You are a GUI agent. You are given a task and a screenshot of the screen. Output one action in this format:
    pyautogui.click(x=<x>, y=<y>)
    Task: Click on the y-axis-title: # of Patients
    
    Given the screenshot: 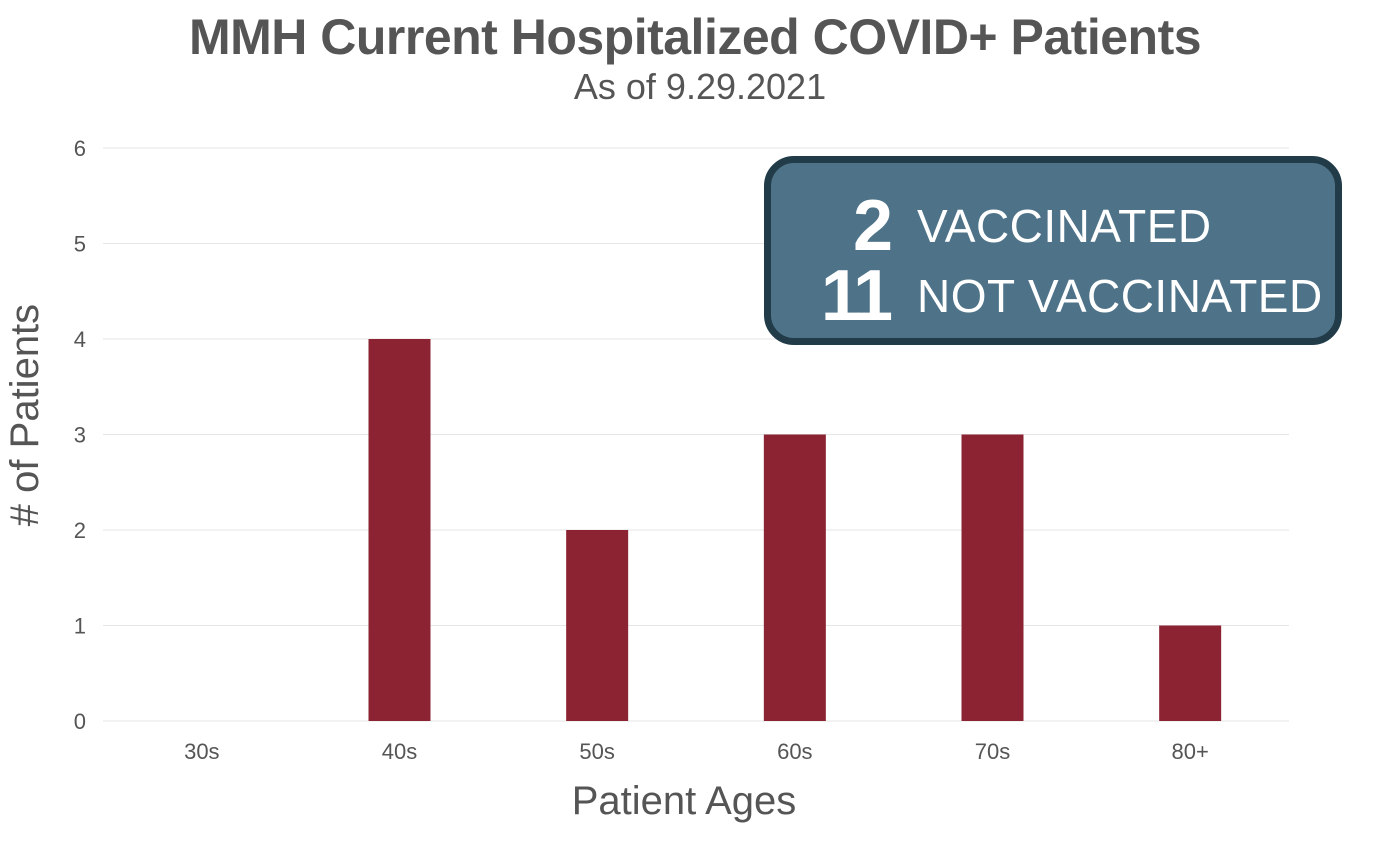 What is the action you would take?
    pyautogui.click(x=25, y=415)
    